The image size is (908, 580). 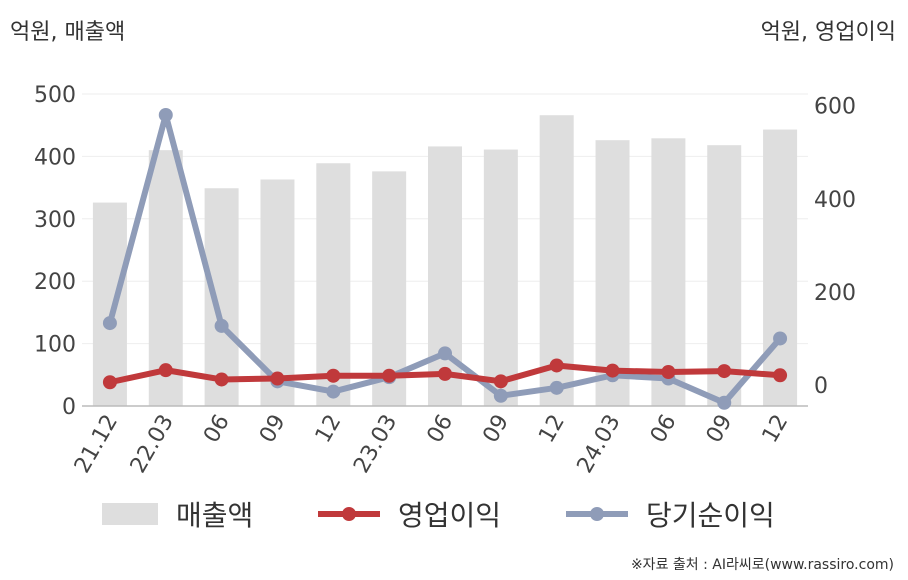 What do you see at coordinates (96, 444) in the screenshot?
I see `x-tick-label: 21.12` at bounding box center [96, 444].